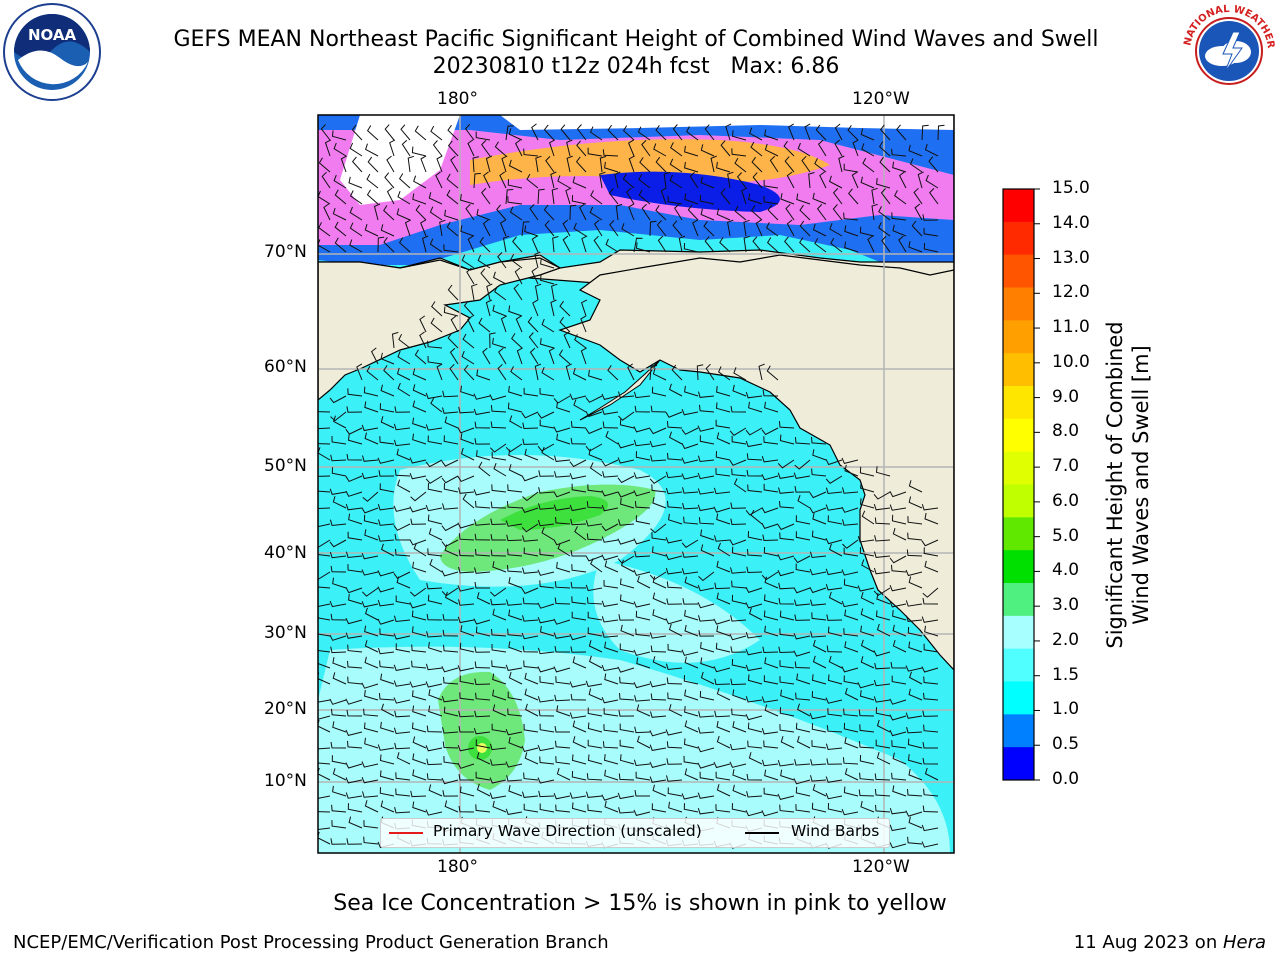  I want to click on colorbar-swatch, so click(1018, 632).